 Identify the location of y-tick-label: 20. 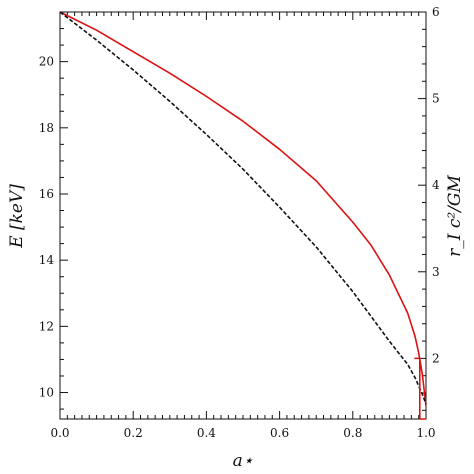
(46, 62).